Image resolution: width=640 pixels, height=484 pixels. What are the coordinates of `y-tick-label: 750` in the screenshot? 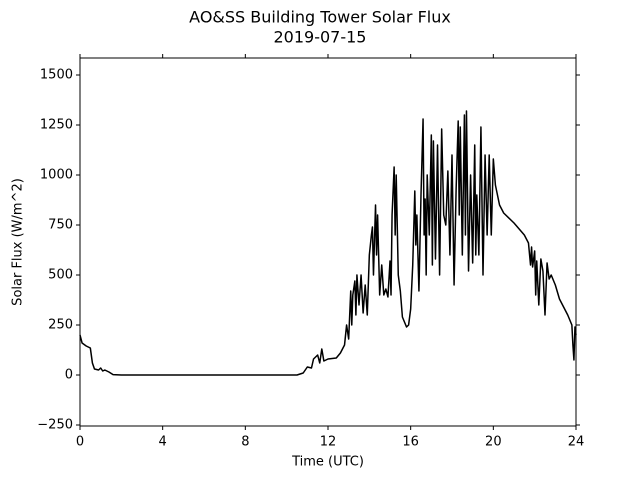 It's located at (60, 225).